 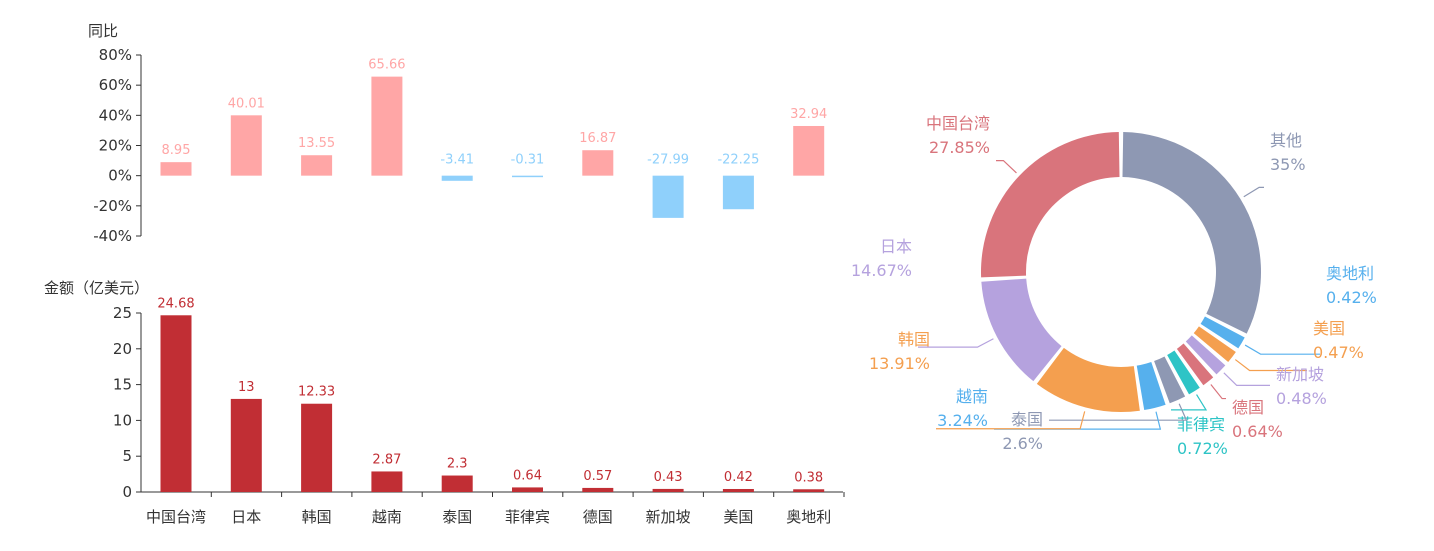 What do you see at coordinates (668, 517) in the screenshot?
I see `x-tick-label: 新加坡` at bounding box center [668, 517].